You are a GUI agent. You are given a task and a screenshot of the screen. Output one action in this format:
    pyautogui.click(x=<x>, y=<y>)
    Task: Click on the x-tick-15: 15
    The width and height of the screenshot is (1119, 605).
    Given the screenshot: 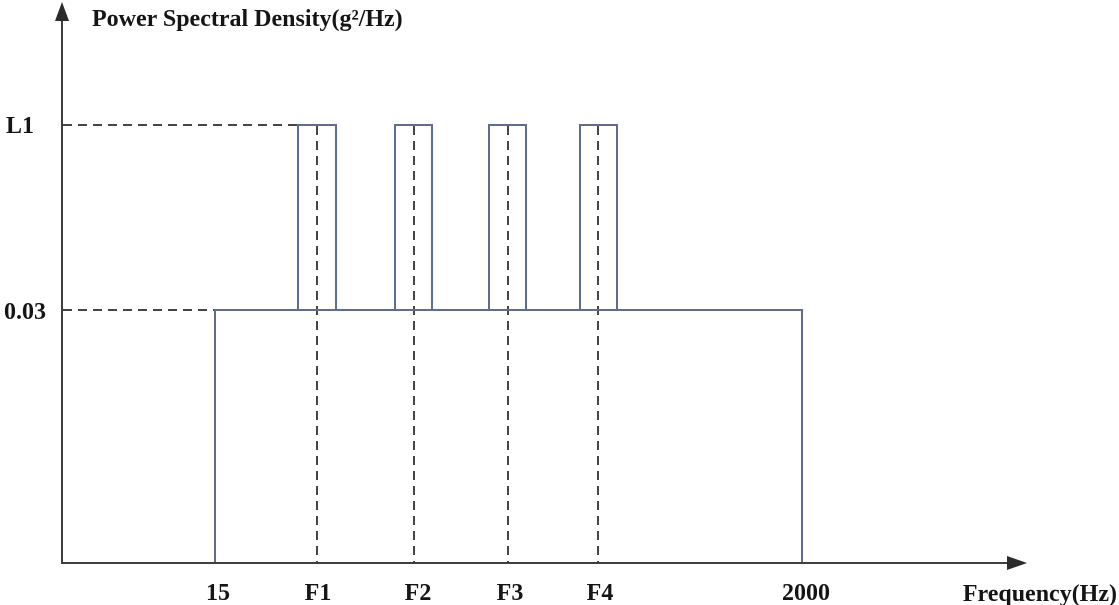 What is the action you would take?
    pyautogui.click(x=218, y=592)
    